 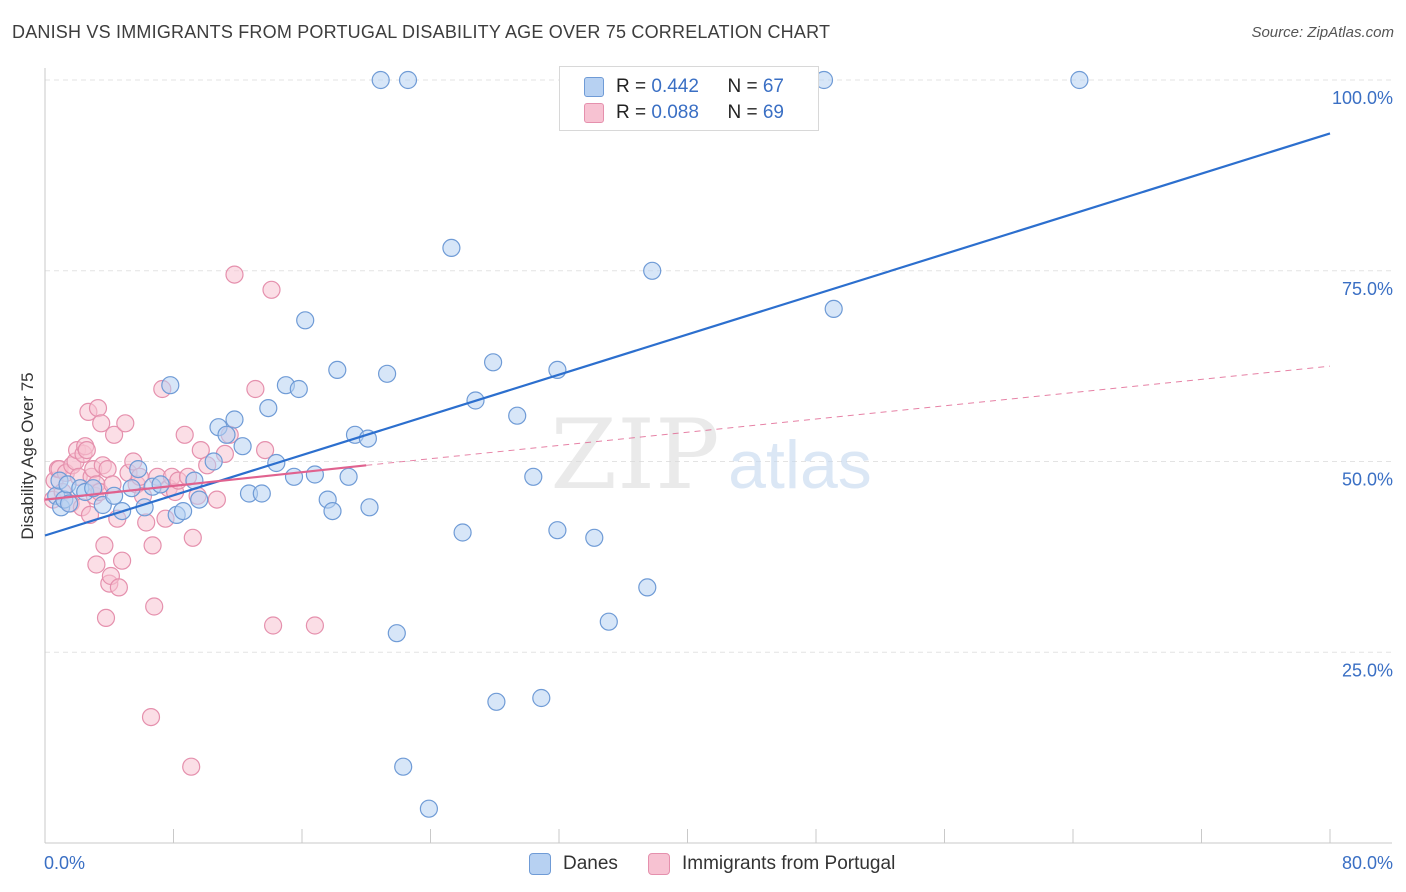 I want to click on legend-n-value: 69, so click(x=773, y=112).